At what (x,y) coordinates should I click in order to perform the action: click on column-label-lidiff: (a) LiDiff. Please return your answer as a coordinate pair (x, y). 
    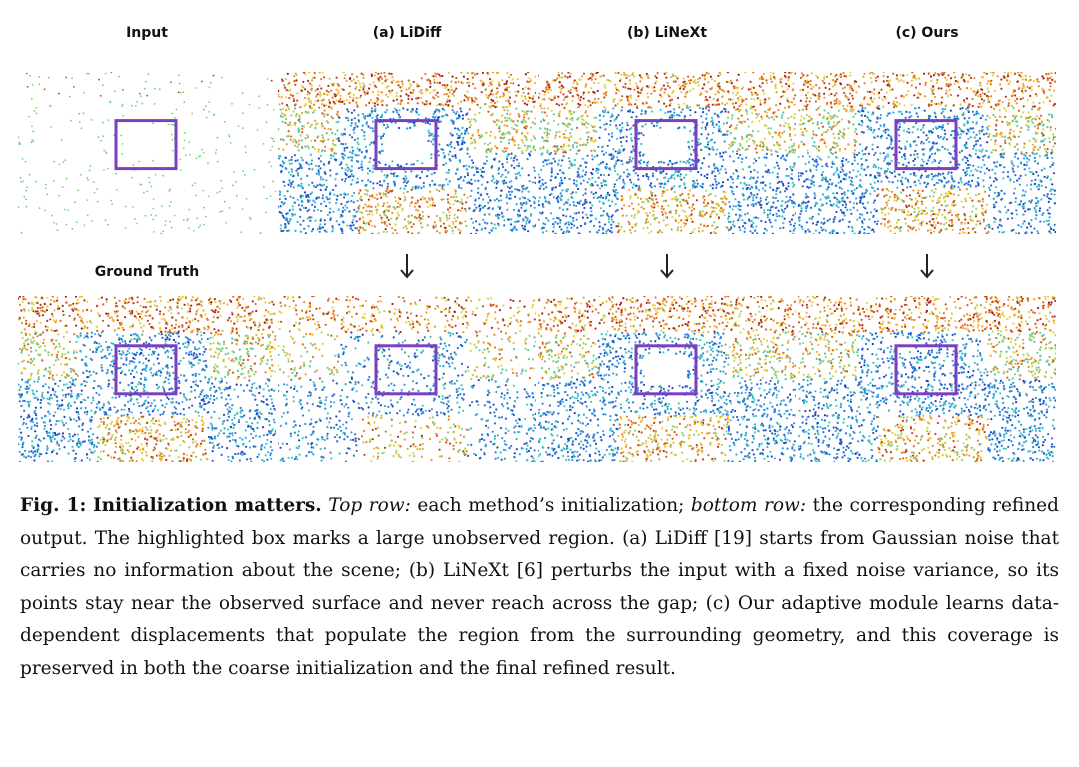
    Looking at the image, I should click on (407, 33).